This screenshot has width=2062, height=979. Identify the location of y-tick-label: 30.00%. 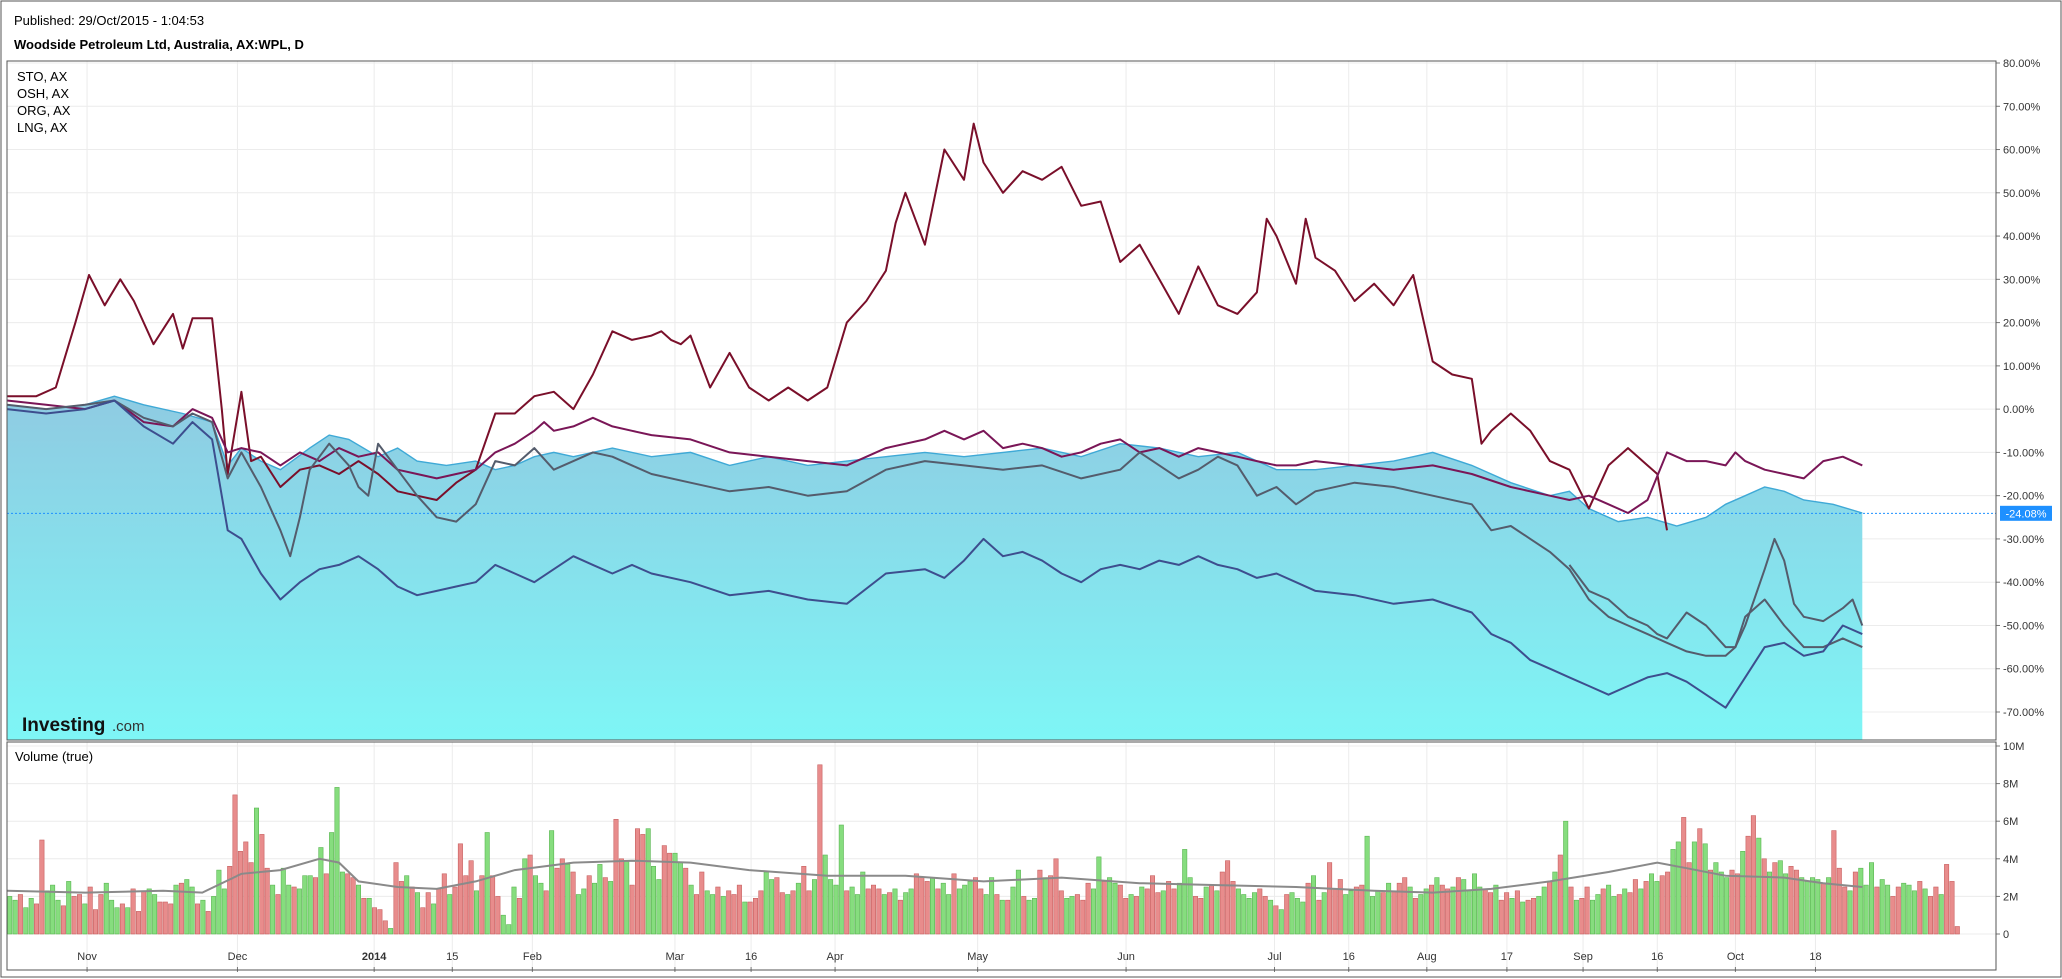
(2022, 280).